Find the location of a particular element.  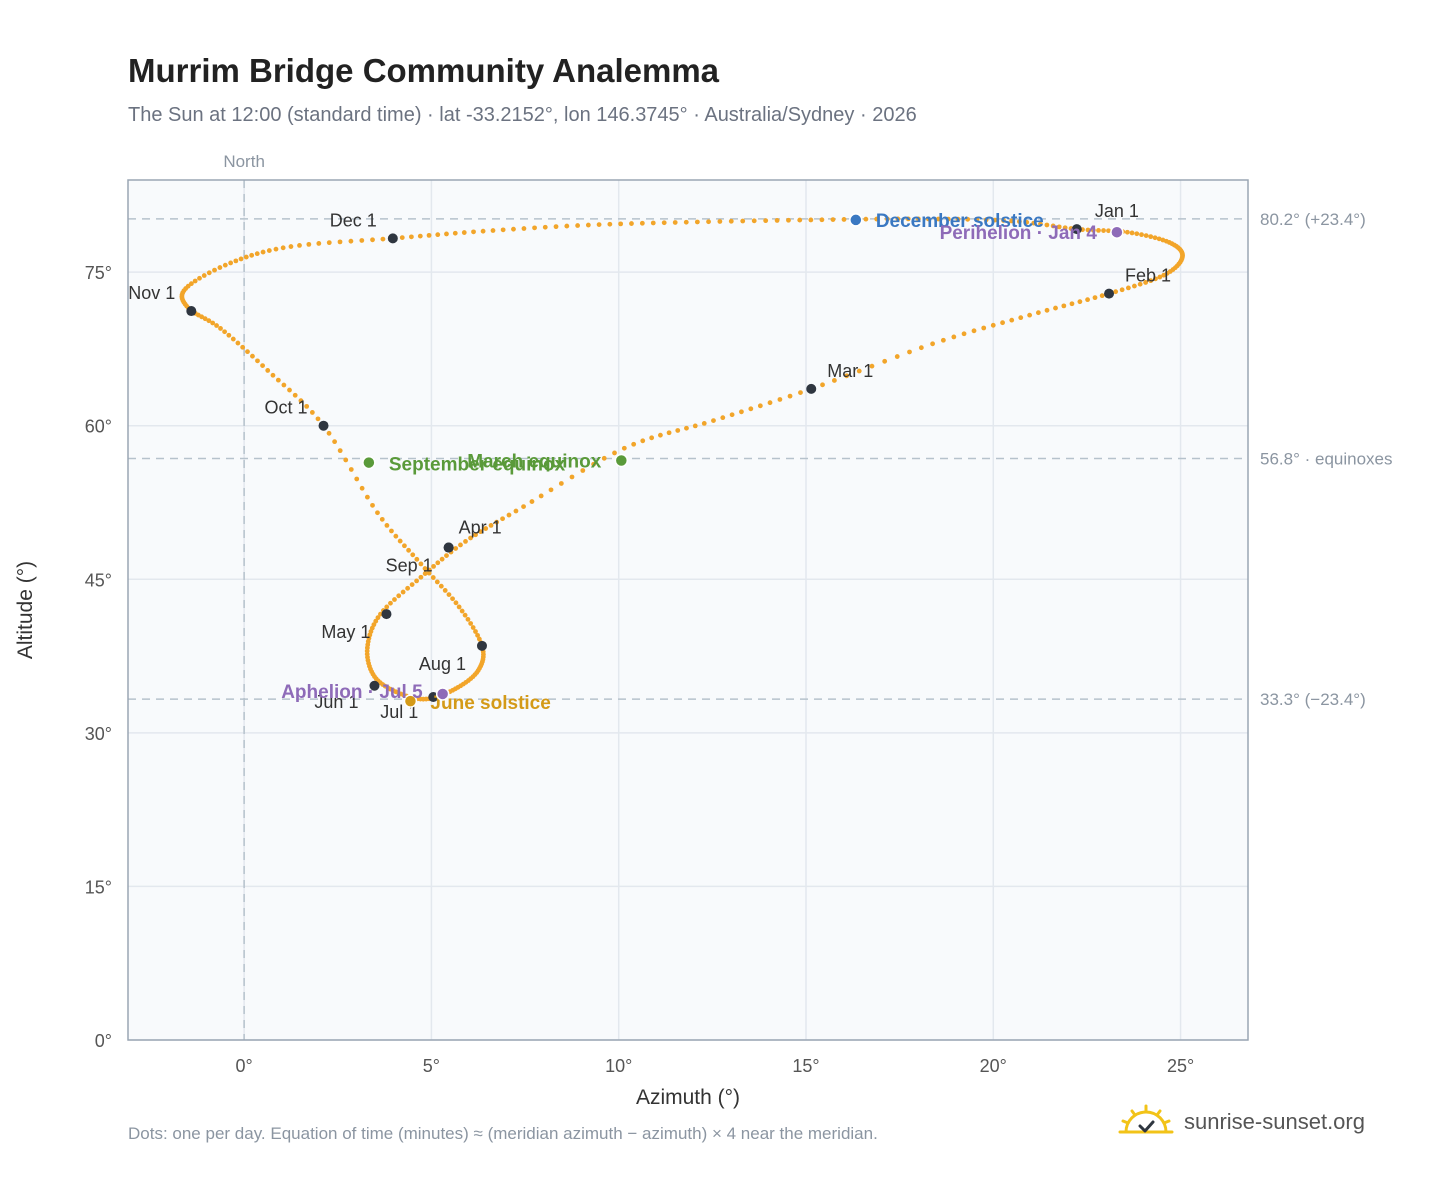

page-title: Murrim Bridge Community Analemma is located at coordinates (424, 70).